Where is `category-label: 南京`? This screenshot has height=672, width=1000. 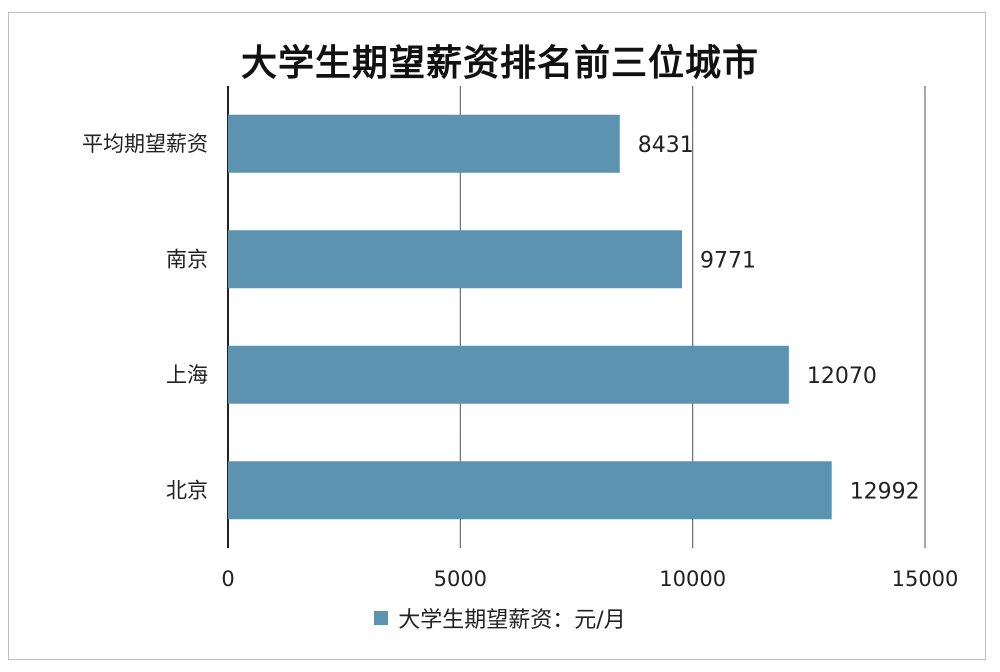
category-label: 南京 is located at coordinates (187, 259).